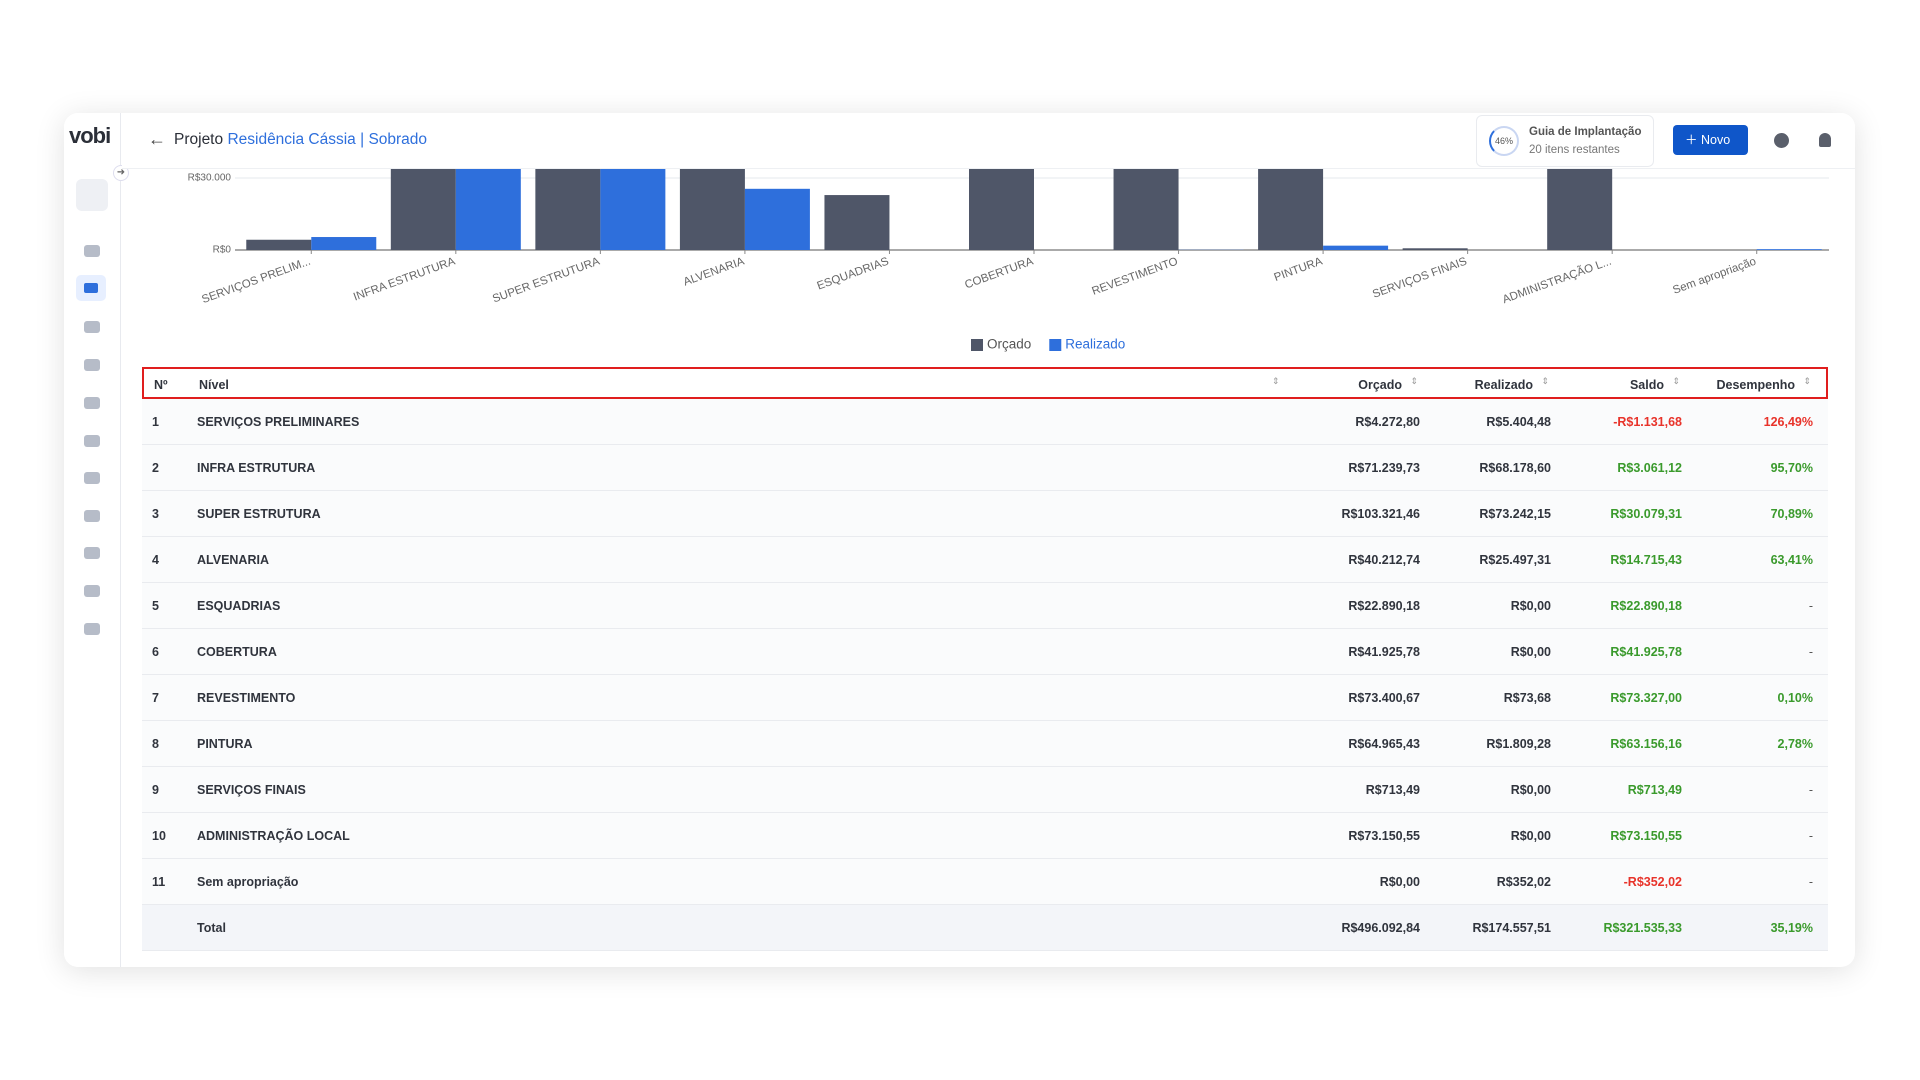  I want to click on breadcrumb: Projeto Residência Cássia | Sobrado, so click(300, 140).